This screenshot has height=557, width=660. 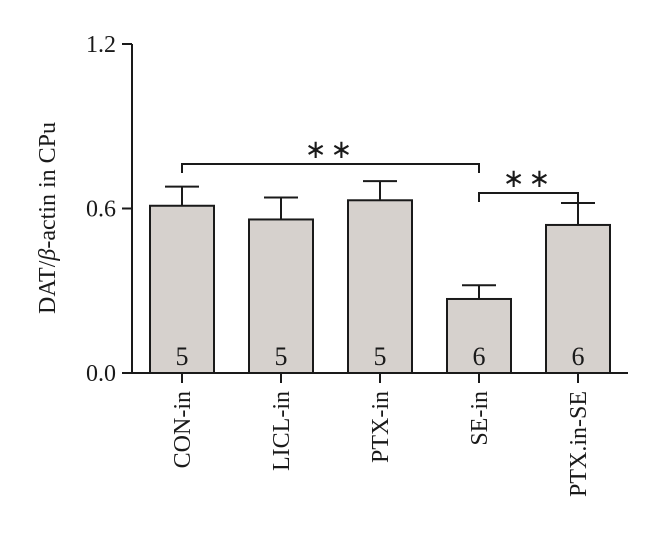 I want to click on bar-PTX-in, so click(x=380, y=286).